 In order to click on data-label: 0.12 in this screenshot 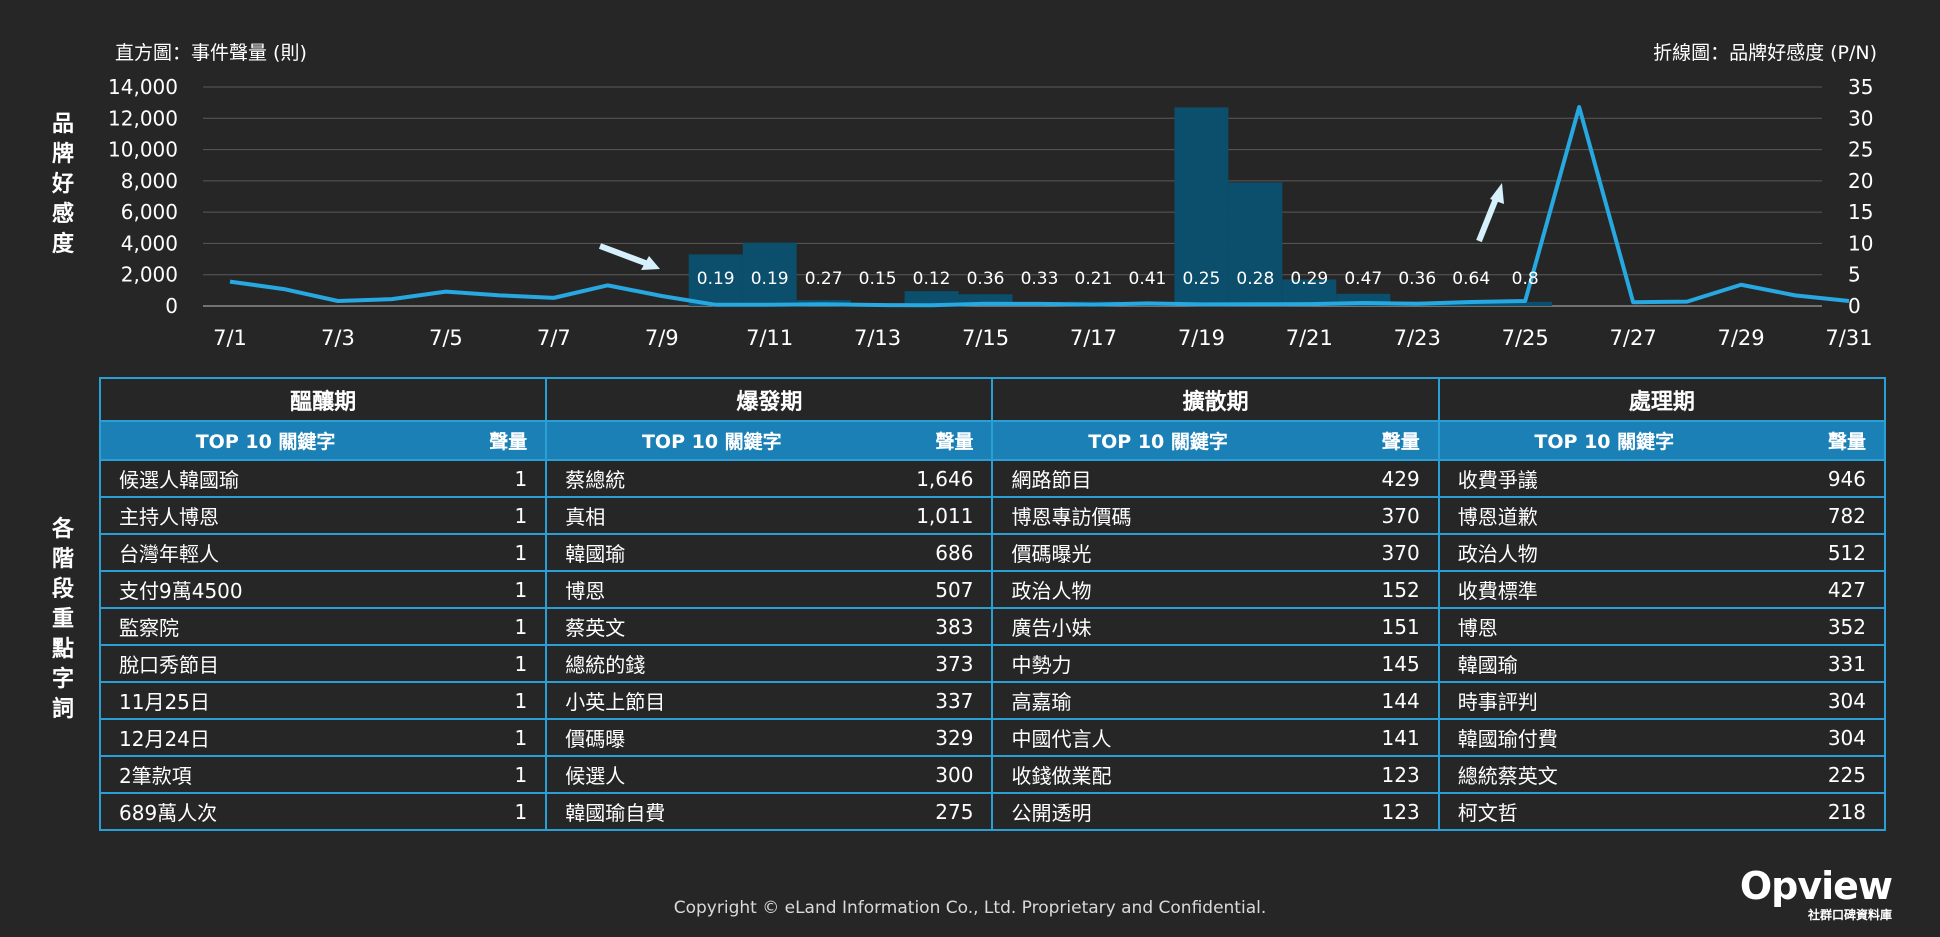, I will do `click(932, 279)`.